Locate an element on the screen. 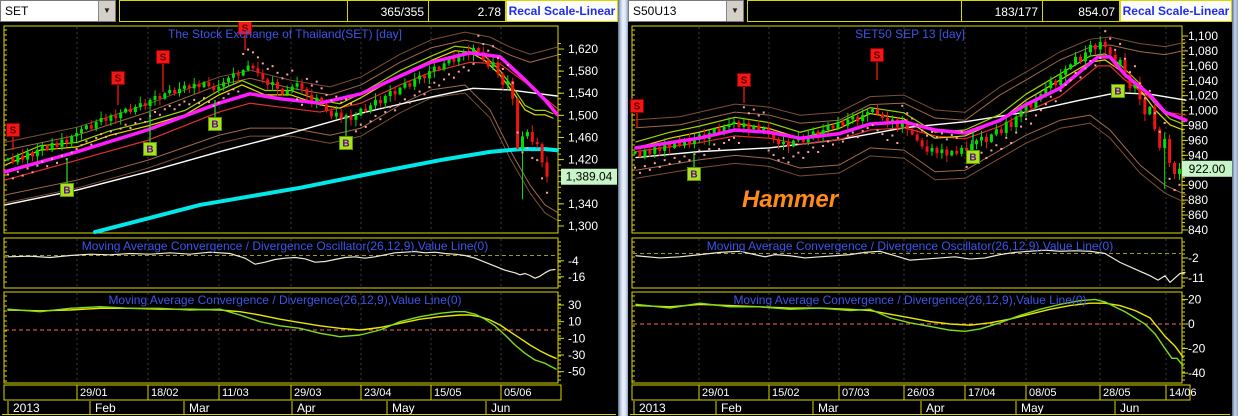  price-axis-label: 1,060 is located at coordinates (1203, 66).